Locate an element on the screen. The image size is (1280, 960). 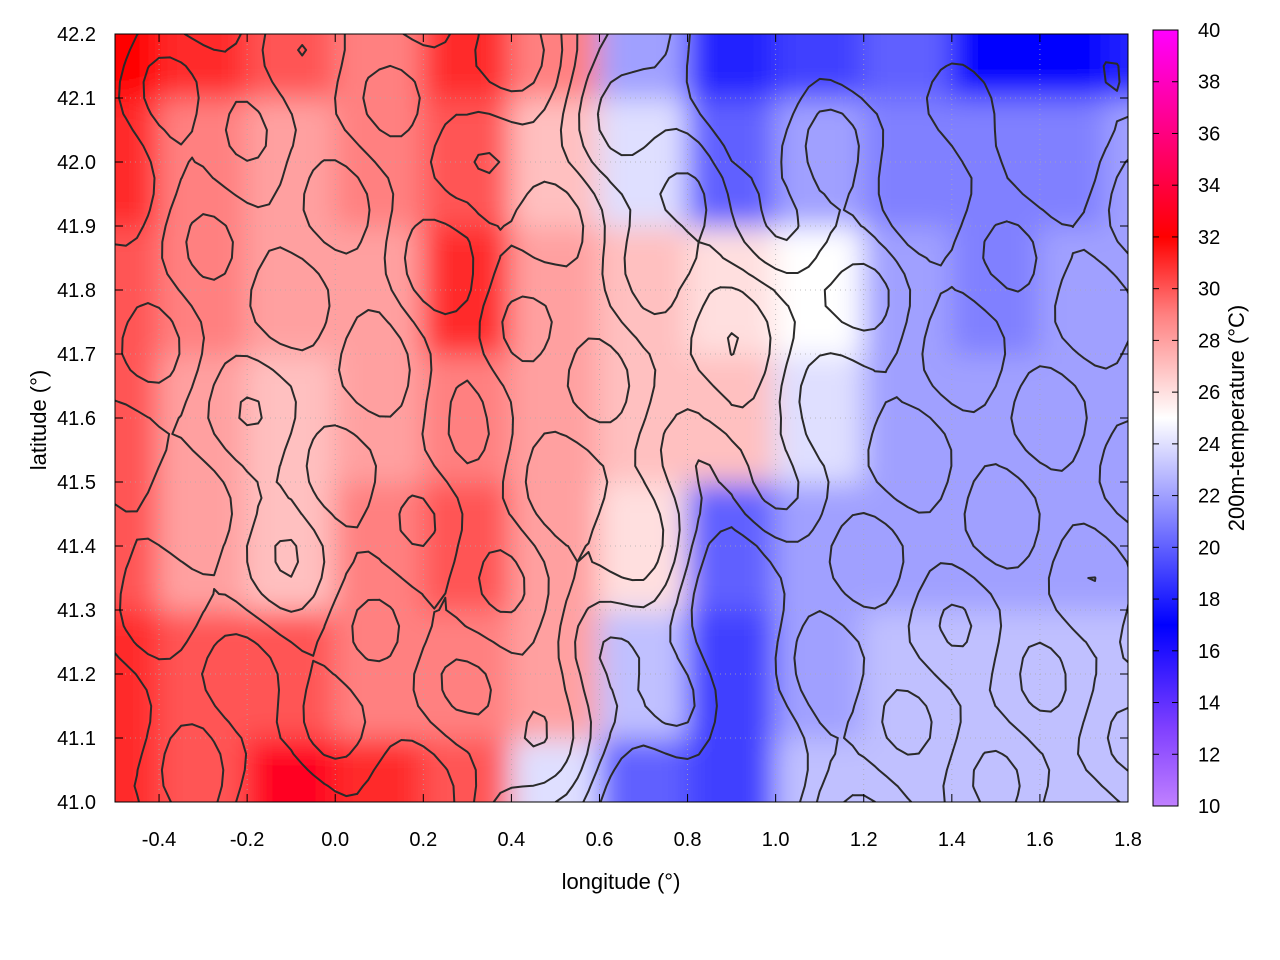
colorbar-tick-label: 20 is located at coordinates (1209, 548).